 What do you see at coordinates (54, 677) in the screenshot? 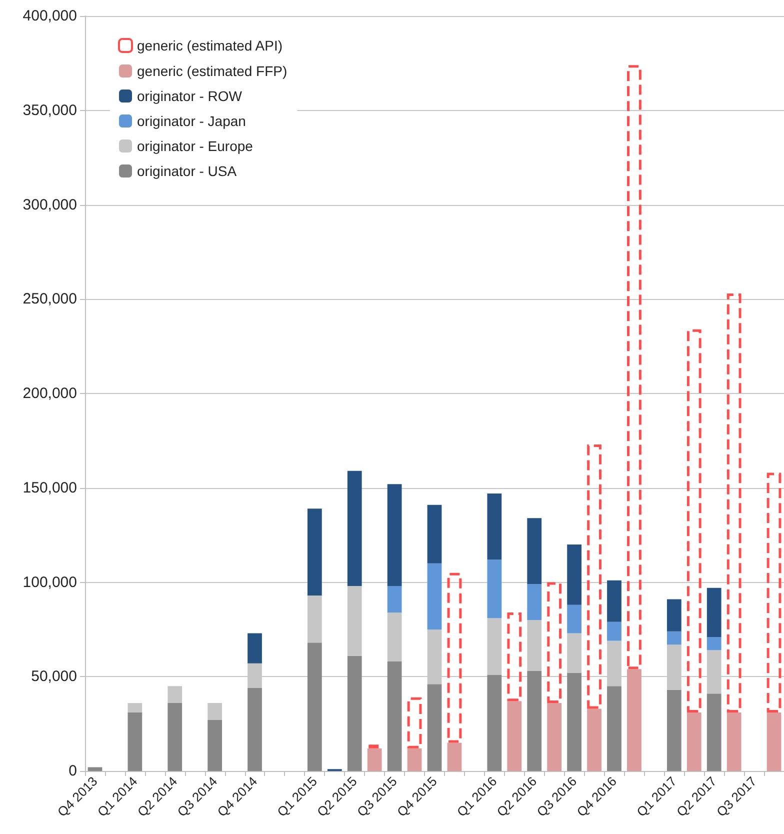
I see `y-tick-label: 50,000` at bounding box center [54, 677].